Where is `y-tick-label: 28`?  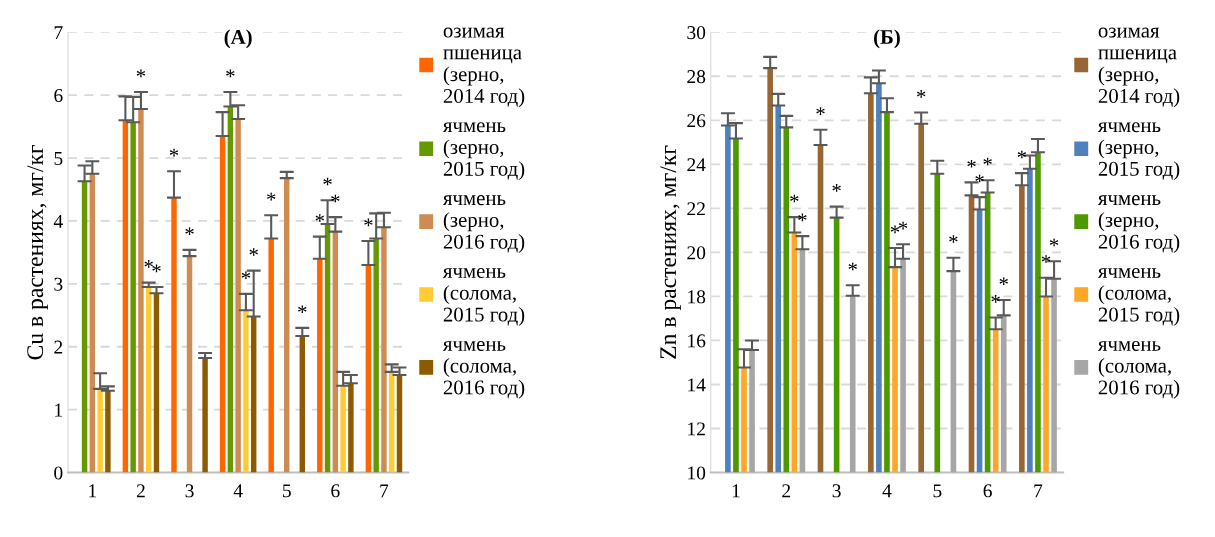 y-tick-label: 28 is located at coordinates (696, 77).